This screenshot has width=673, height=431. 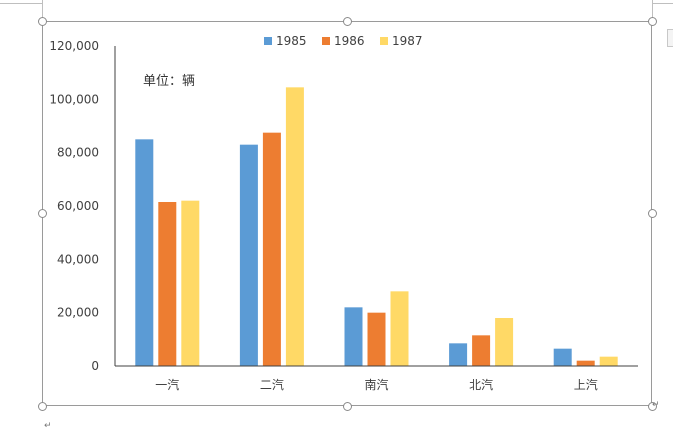 I want to click on x-axis: 一汽 二汽 南汽 北汽 上汽, so click(x=376, y=378).